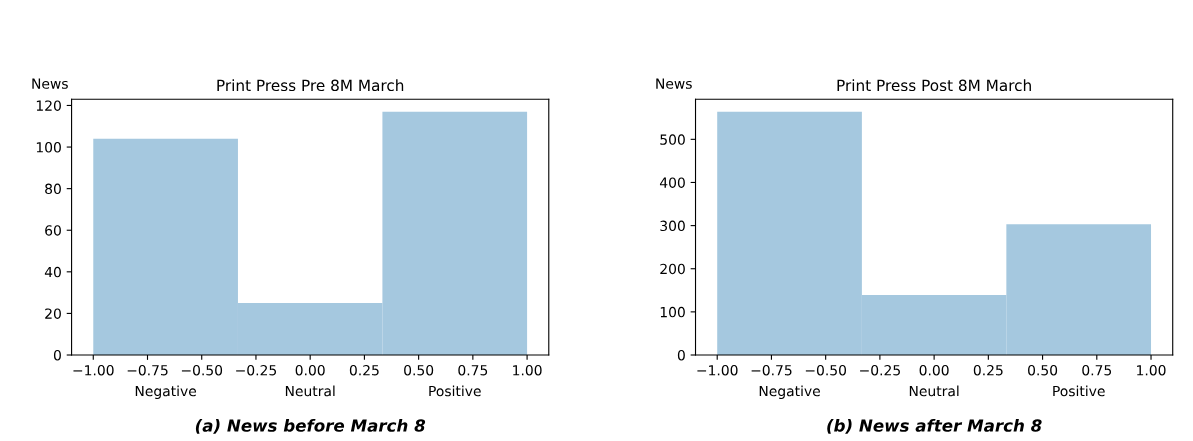  I want to click on y-tick-label: 60, so click(53, 230).